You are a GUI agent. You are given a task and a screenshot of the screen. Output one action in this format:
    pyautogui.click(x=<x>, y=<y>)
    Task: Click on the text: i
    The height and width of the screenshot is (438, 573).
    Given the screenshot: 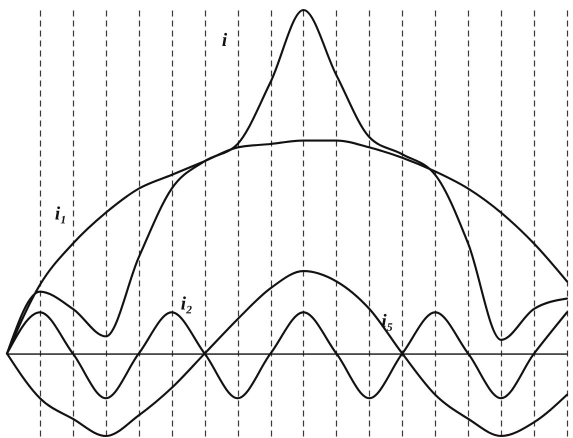 What is the action you would take?
    pyautogui.click(x=225, y=41)
    